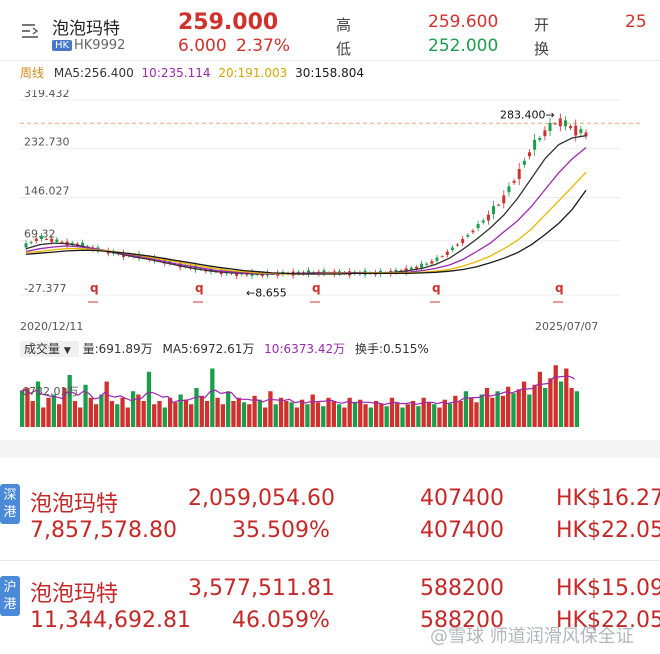  I want to click on y-tick-label: 146.027, so click(47, 191).